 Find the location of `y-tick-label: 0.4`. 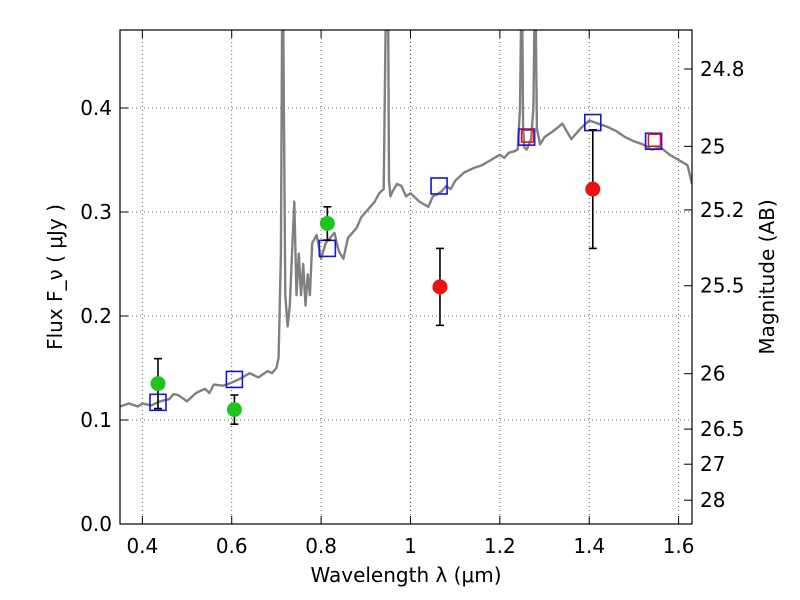

y-tick-label: 0.4 is located at coordinates (96, 108).